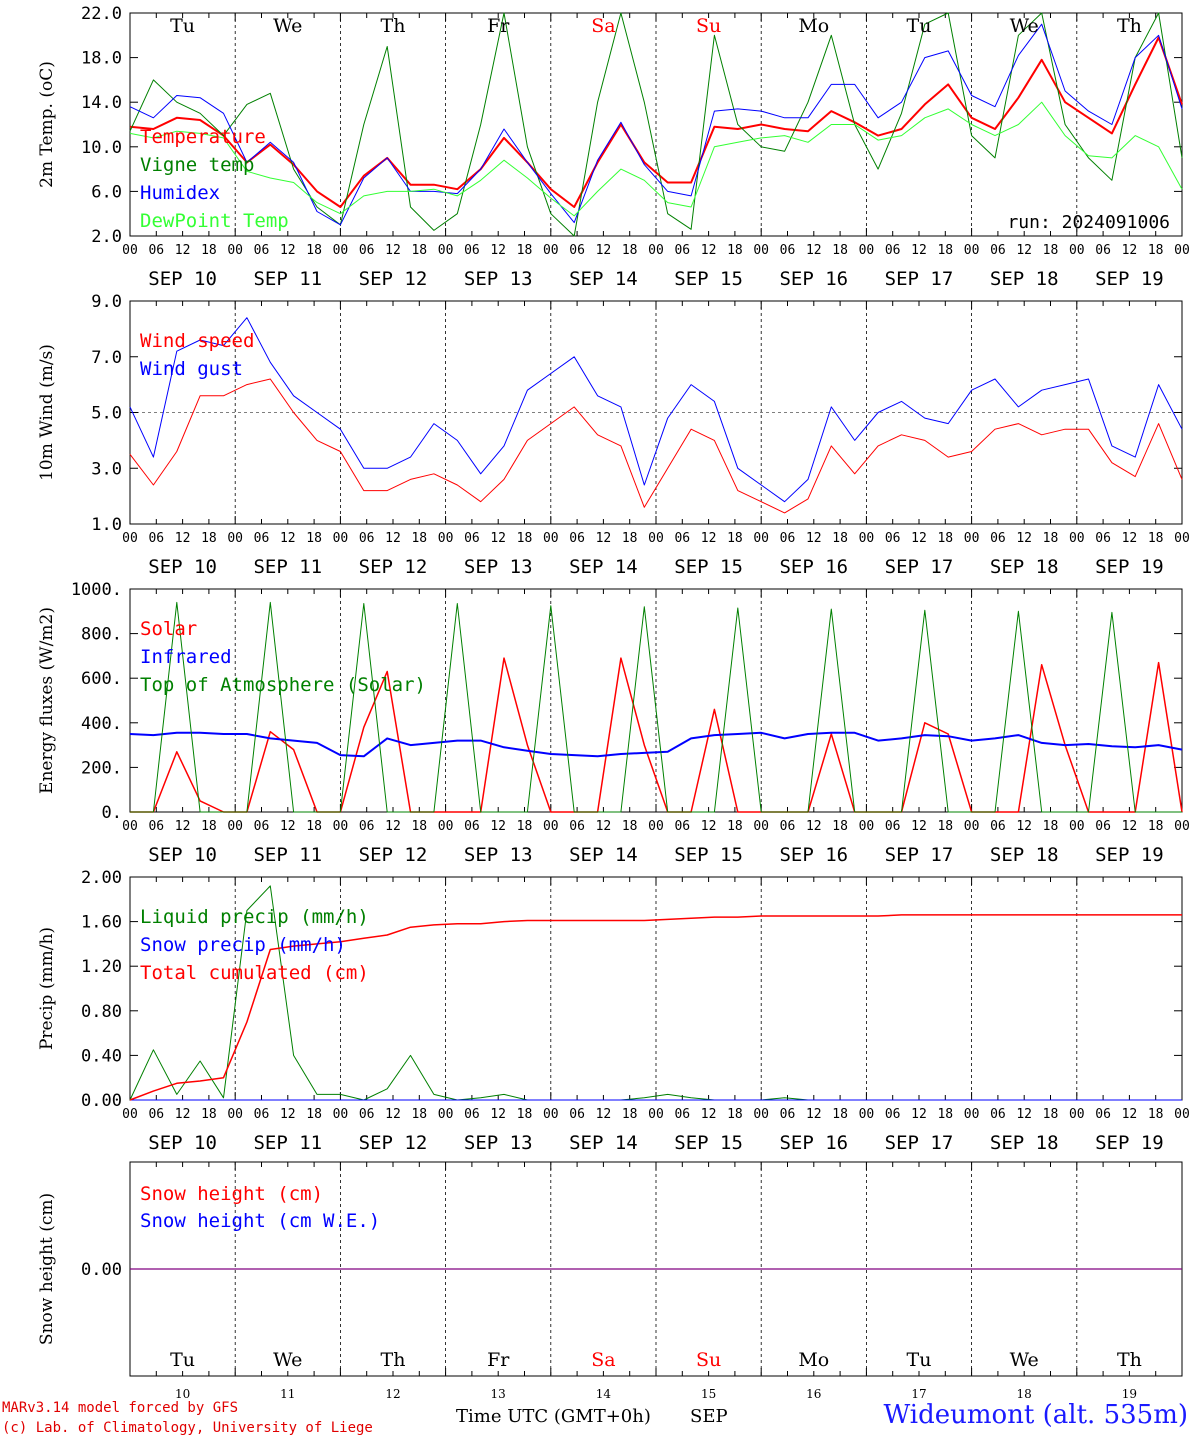 This screenshot has width=1194, height=1440. I want to click on date-label: SEP 17, so click(919, 279).